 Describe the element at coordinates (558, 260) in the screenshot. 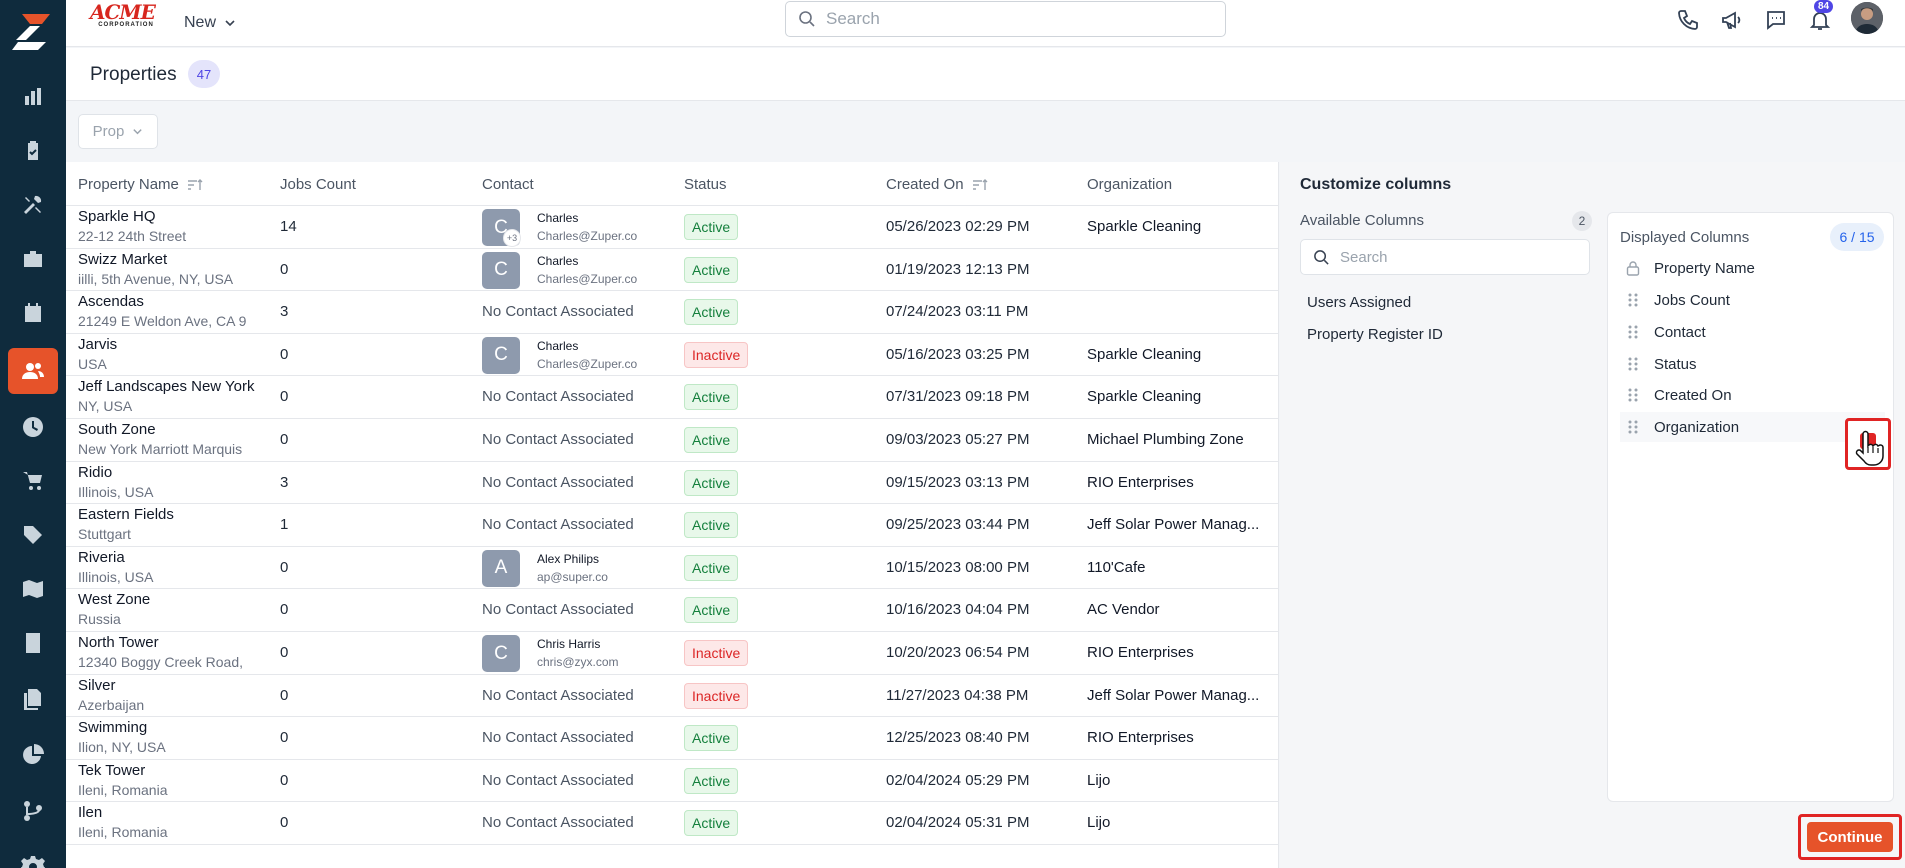

I see `contact-name: Charles` at that location.